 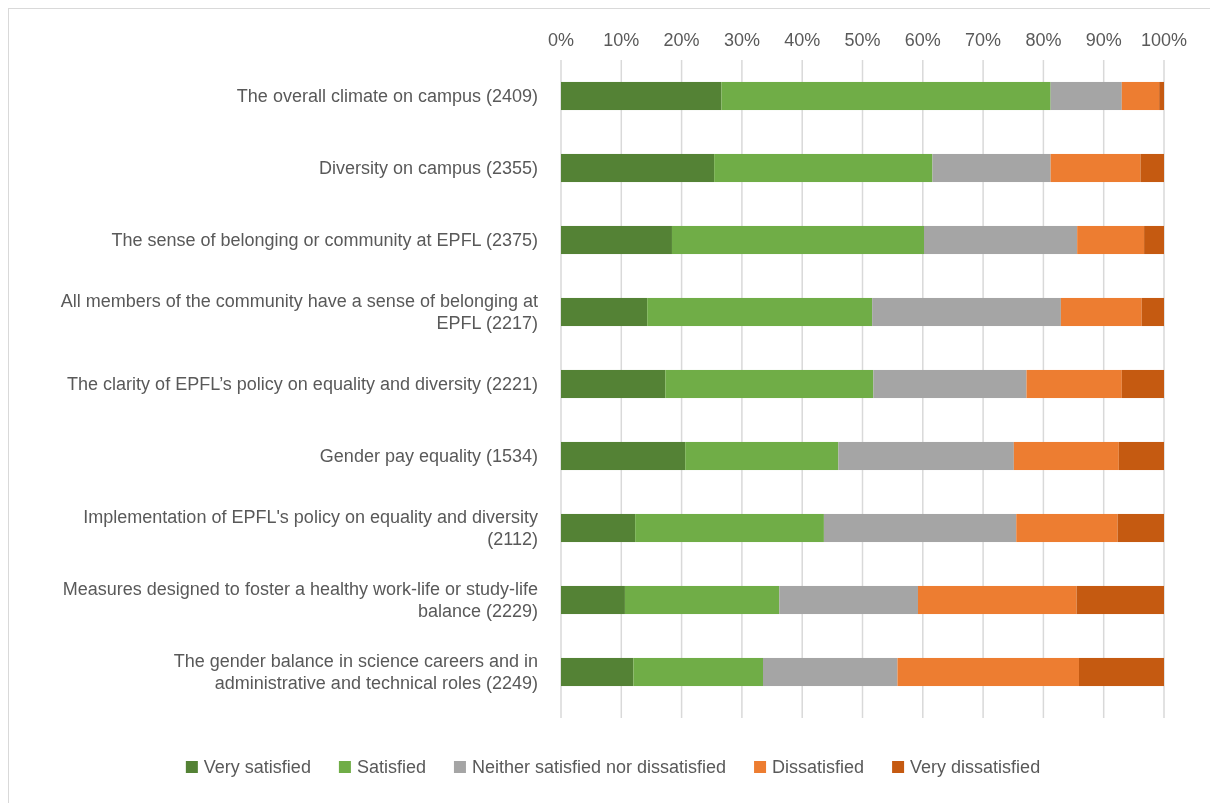 I want to click on y-tick-label: Gender pay equality (1534), so click(x=428, y=456).